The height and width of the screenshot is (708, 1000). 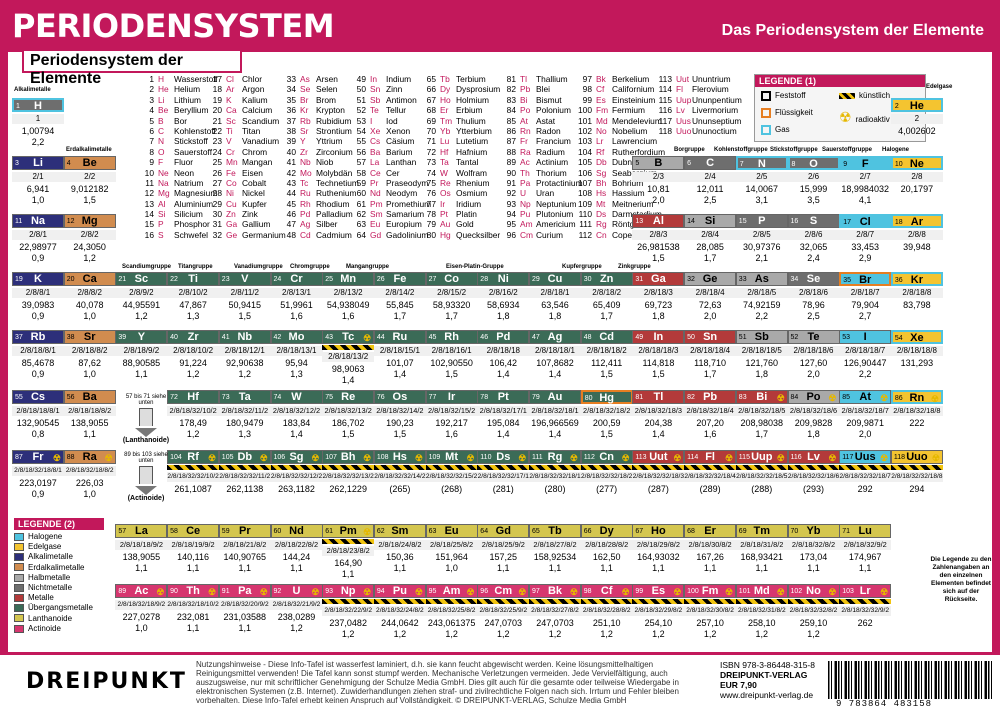 What do you see at coordinates (528, 89) in the screenshot?
I see `name-list-item: 82 Pb Blei` at bounding box center [528, 89].